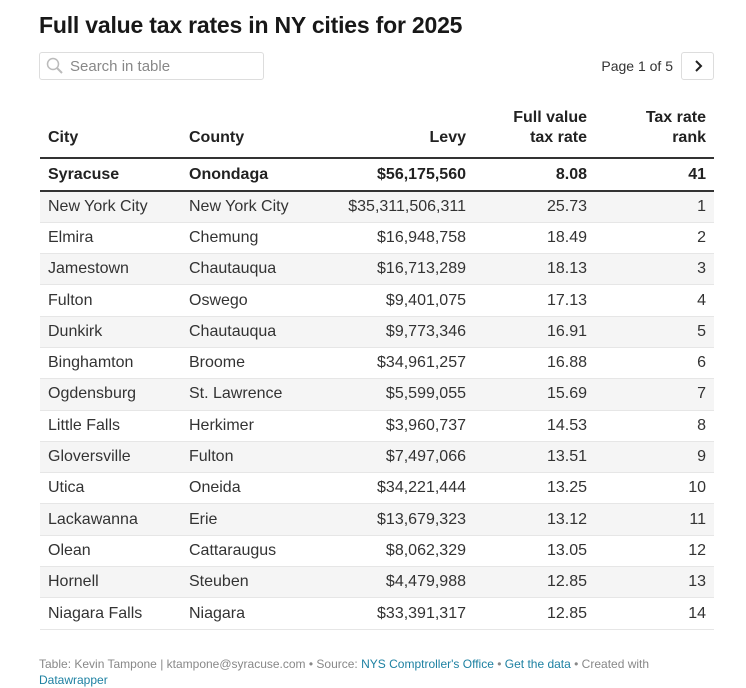 The height and width of the screenshot is (688, 746). What do you see at coordinates (160, 66) in the screenshot?
I see `search-input` at bounding box center [160, 66].